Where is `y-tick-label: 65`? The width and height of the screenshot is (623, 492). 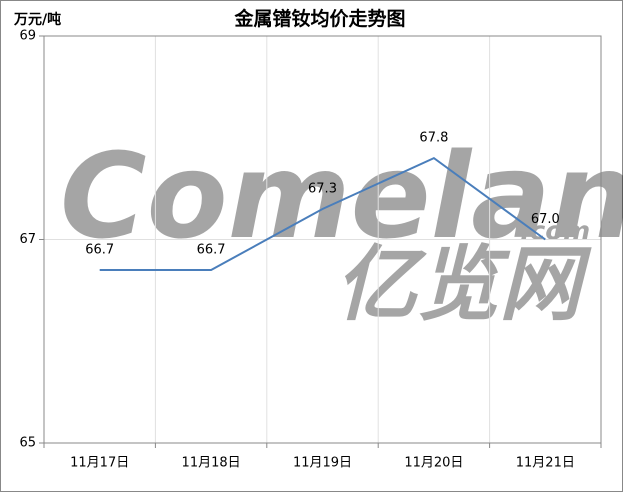
y-tick-label: 65 is located at coordinates (27, 443).